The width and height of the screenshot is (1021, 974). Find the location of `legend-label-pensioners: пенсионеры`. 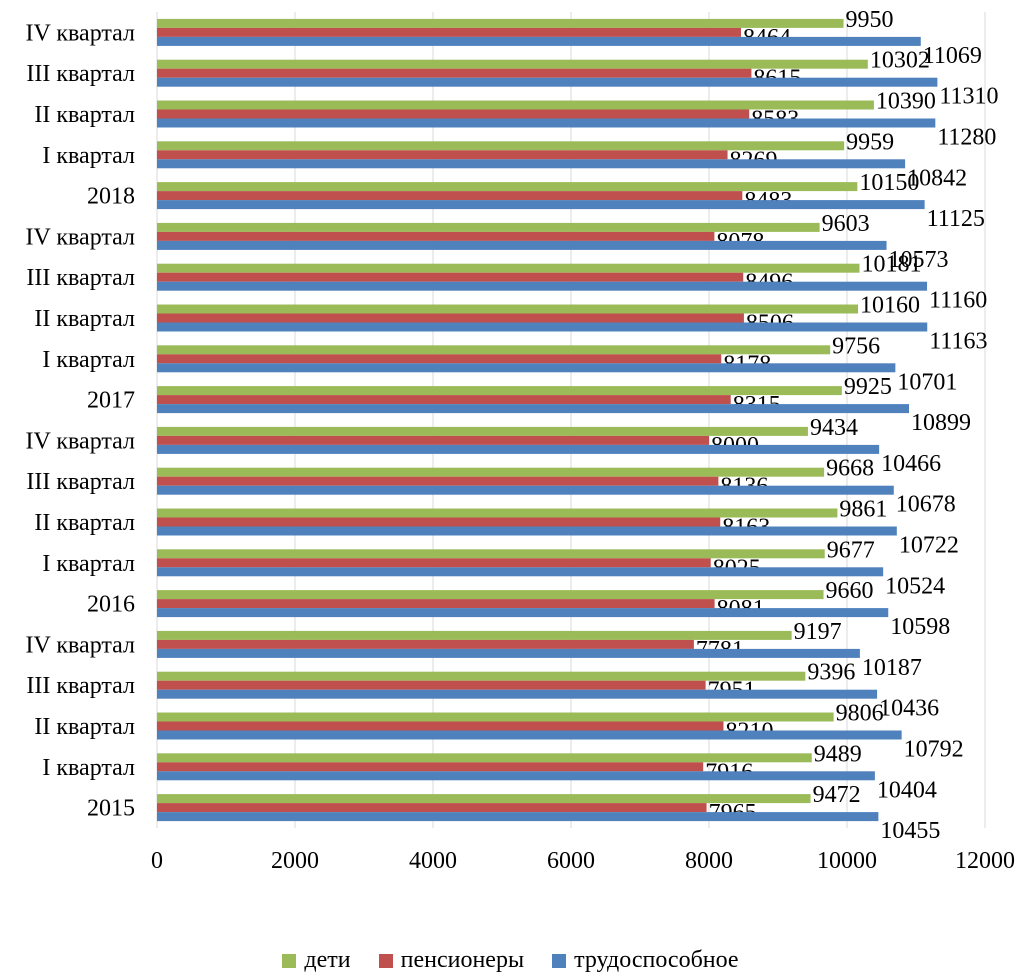

legend-label-pensioners: пенсионеры is located at coordinates (462, 960).